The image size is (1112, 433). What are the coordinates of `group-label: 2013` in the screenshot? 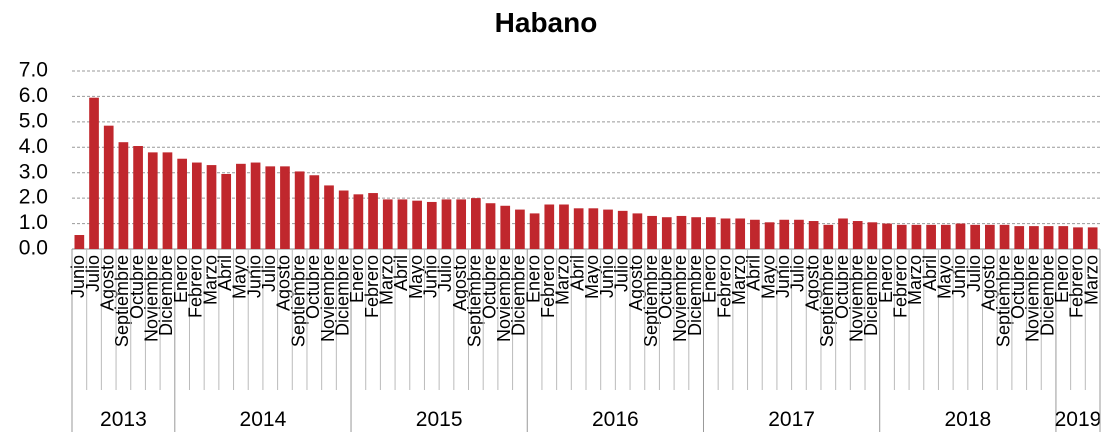 It's located at (123, 419).